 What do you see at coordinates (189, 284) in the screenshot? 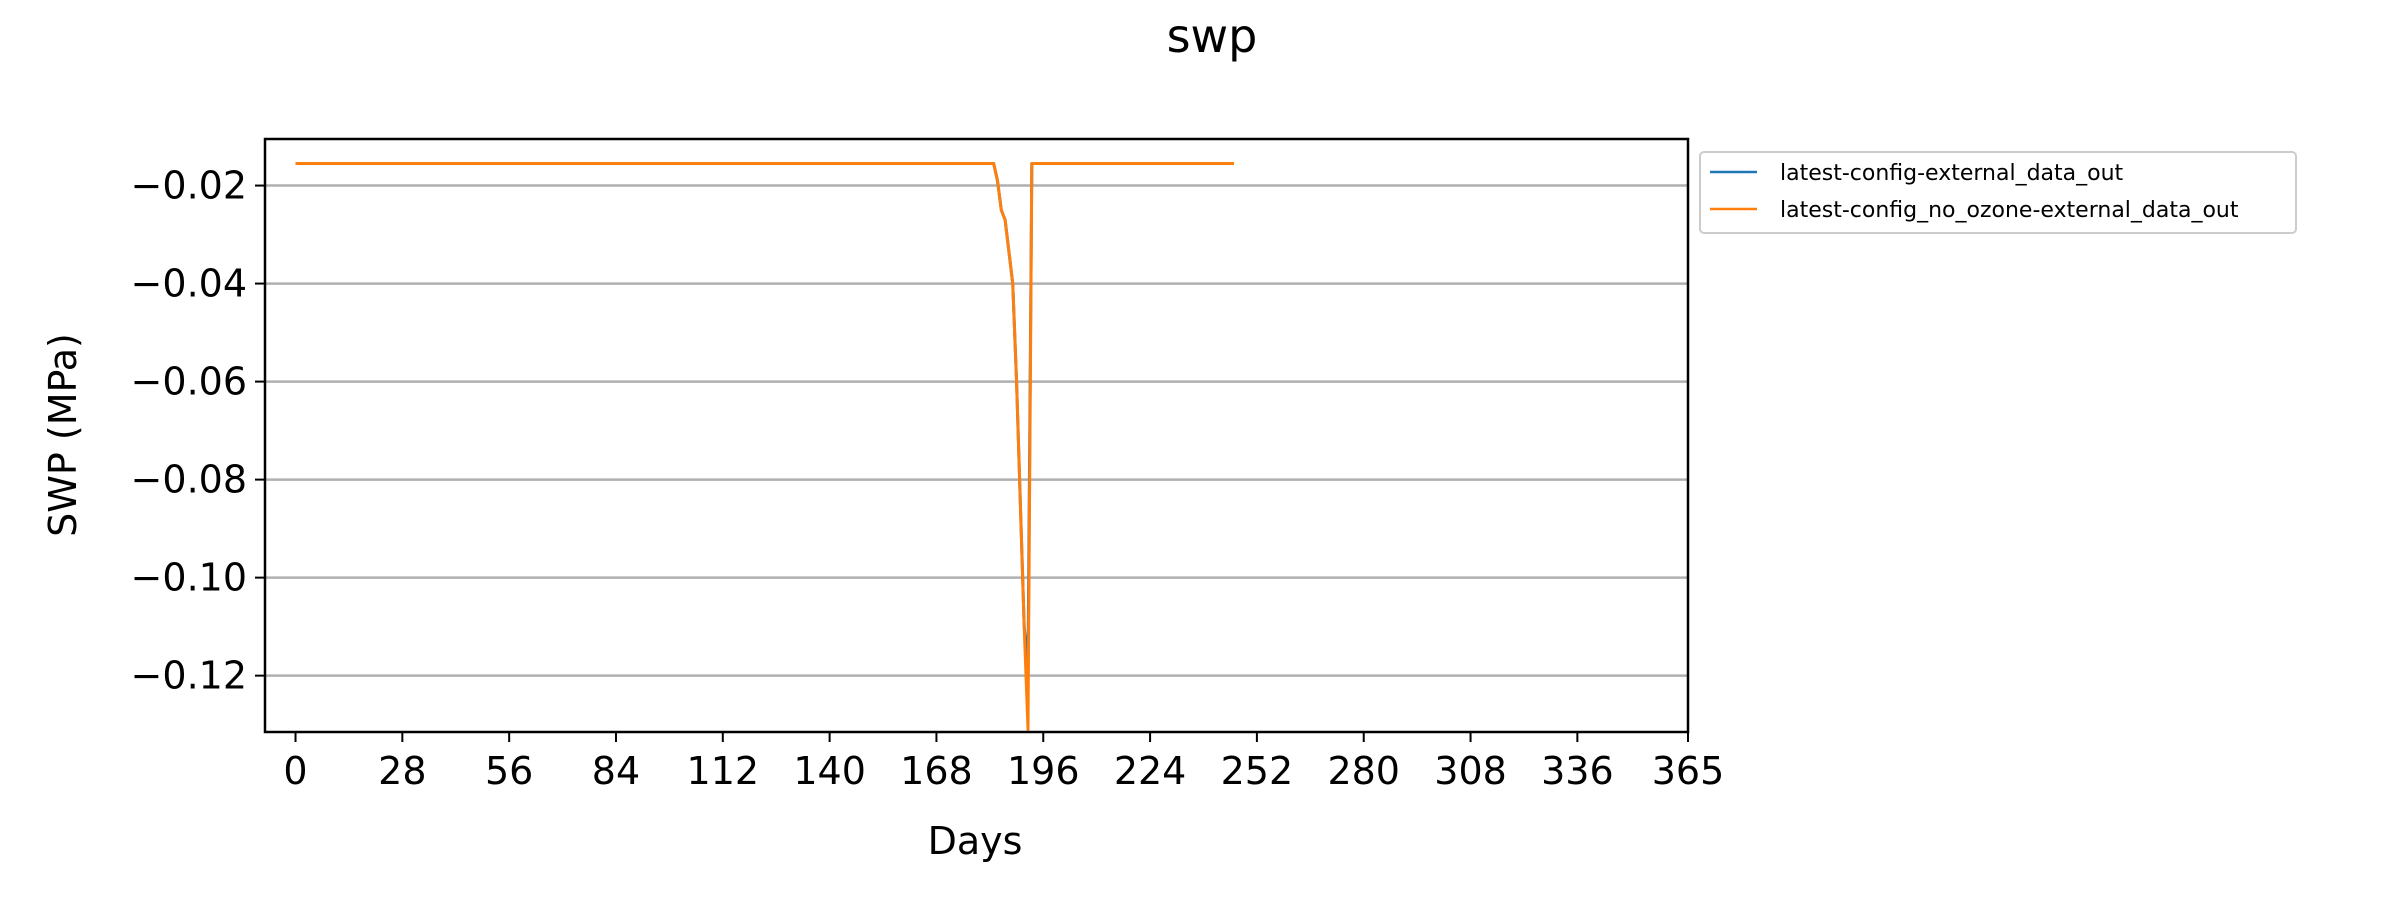
I see `y-tick-label-1: −0.04` at bounding box center [189, 284].